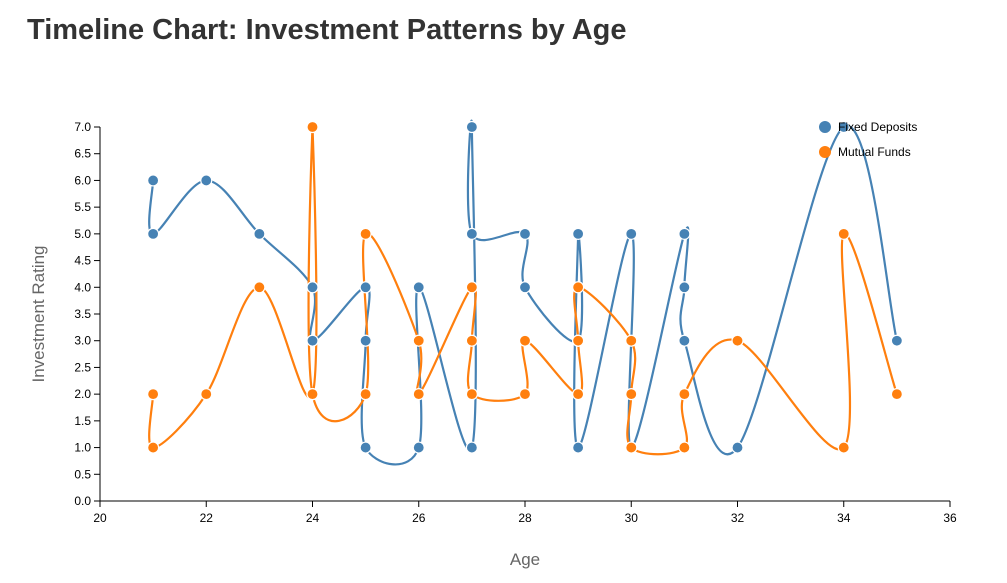 This screenshot has width=1007, height=583. I want to click on x-tick-label: 28, so click(525, 518).